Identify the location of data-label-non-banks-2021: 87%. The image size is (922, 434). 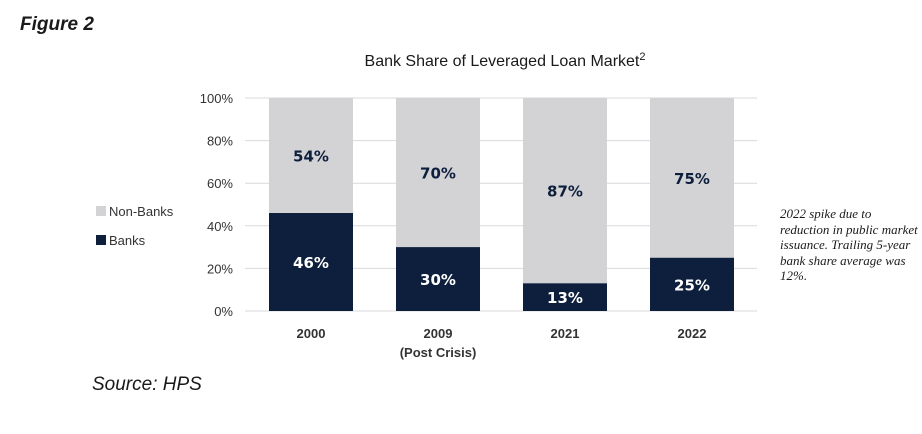
(565, 192).